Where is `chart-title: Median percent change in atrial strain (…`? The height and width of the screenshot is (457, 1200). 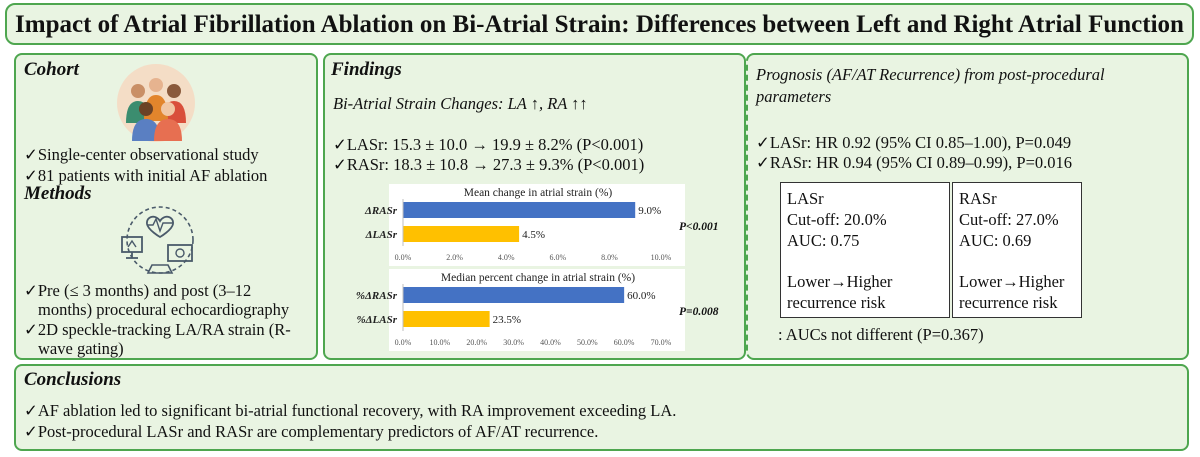 chart-title: Median percent change in atrial strain (… is located at coordinates (538, 278).